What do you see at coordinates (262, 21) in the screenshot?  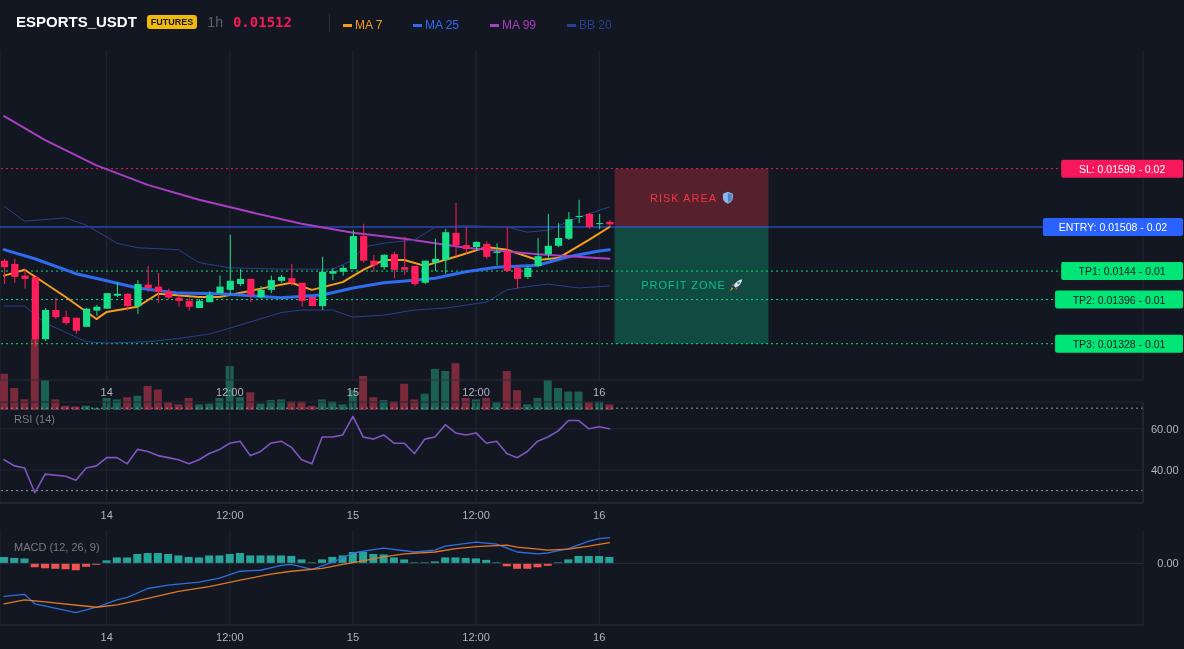 I see `text: 0.01512` at bounding box center [262, 21].